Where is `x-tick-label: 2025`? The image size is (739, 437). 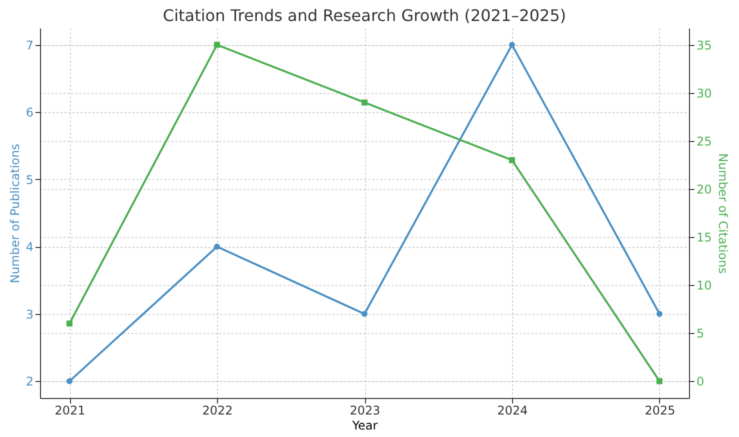 x-tick-label: 2025 is located at coordinates (660, 411).